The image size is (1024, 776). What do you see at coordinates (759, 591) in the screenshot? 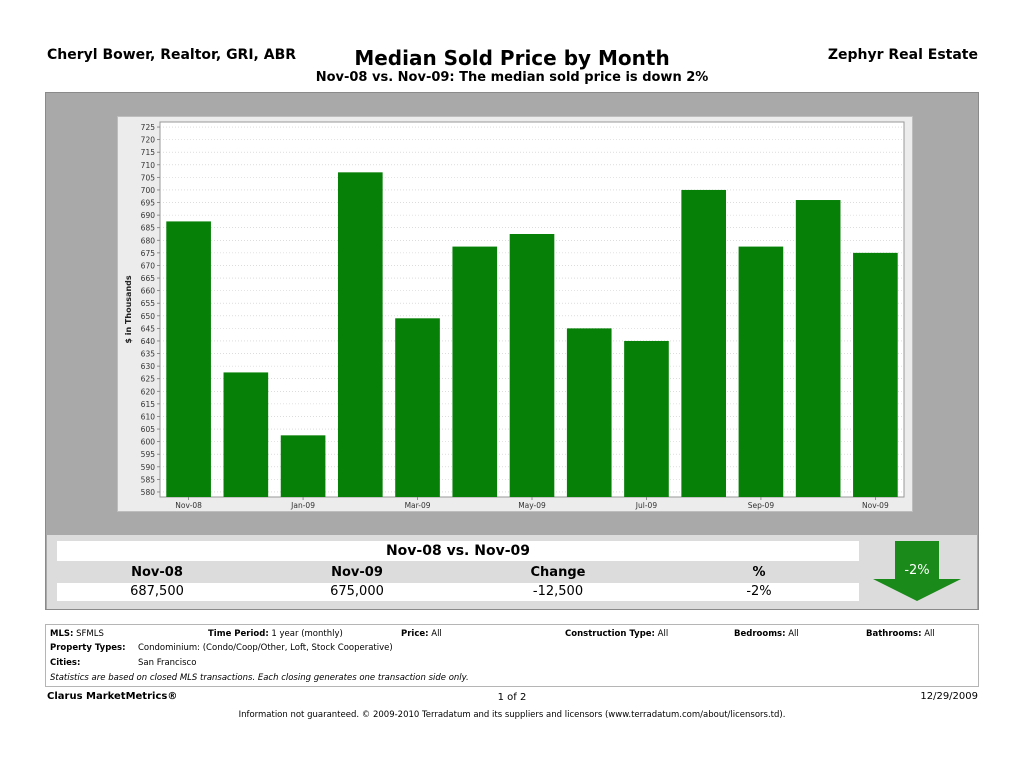
I see `summary-value-percent: -2%` at bounding box center [759, 591].